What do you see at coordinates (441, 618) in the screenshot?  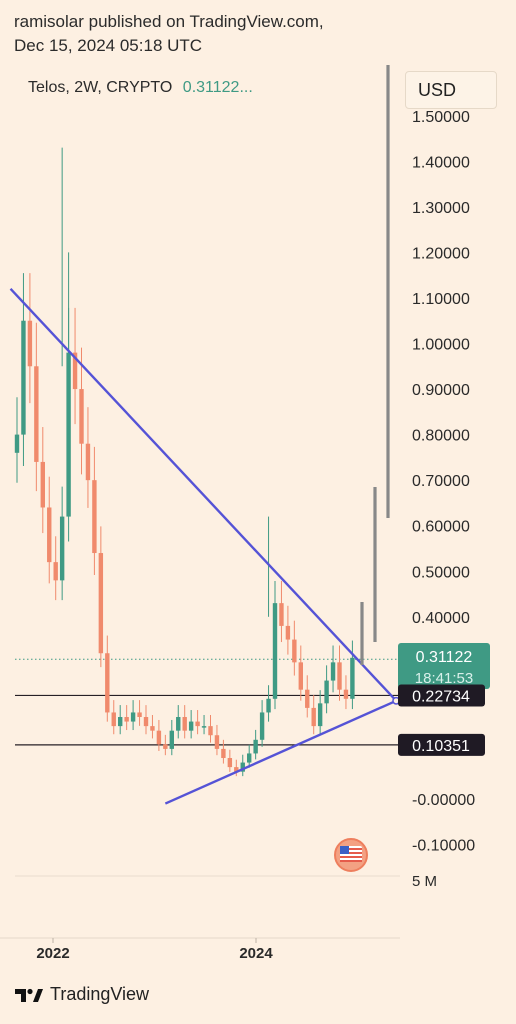 I see `price-tick-label: 0.40000` at bounding box center [441, 618].